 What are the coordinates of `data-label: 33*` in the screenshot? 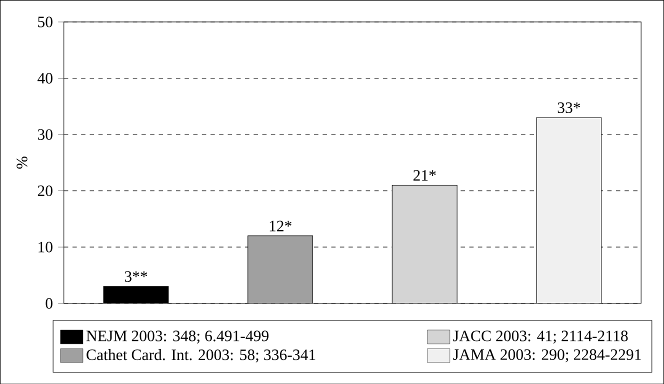 It's located at (569, 107).